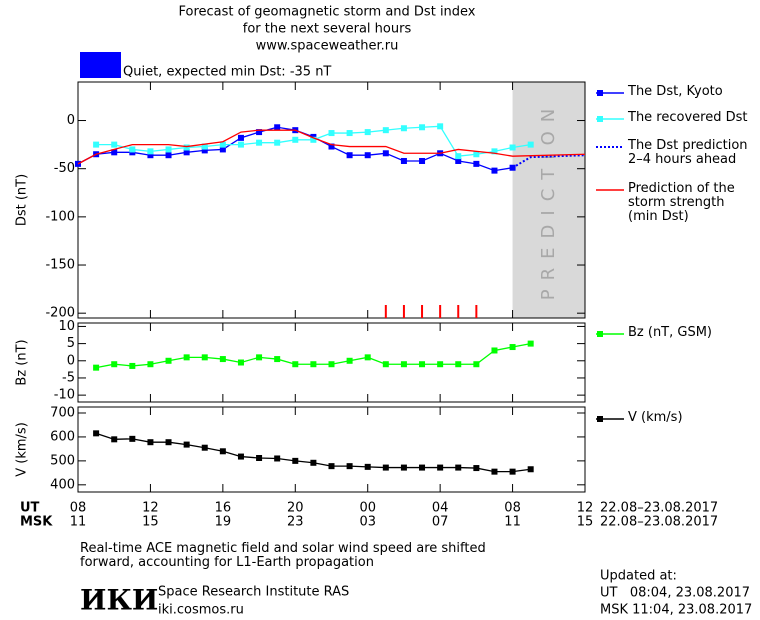  I want to click on title-line: for the next several hours, so click(327, 29).